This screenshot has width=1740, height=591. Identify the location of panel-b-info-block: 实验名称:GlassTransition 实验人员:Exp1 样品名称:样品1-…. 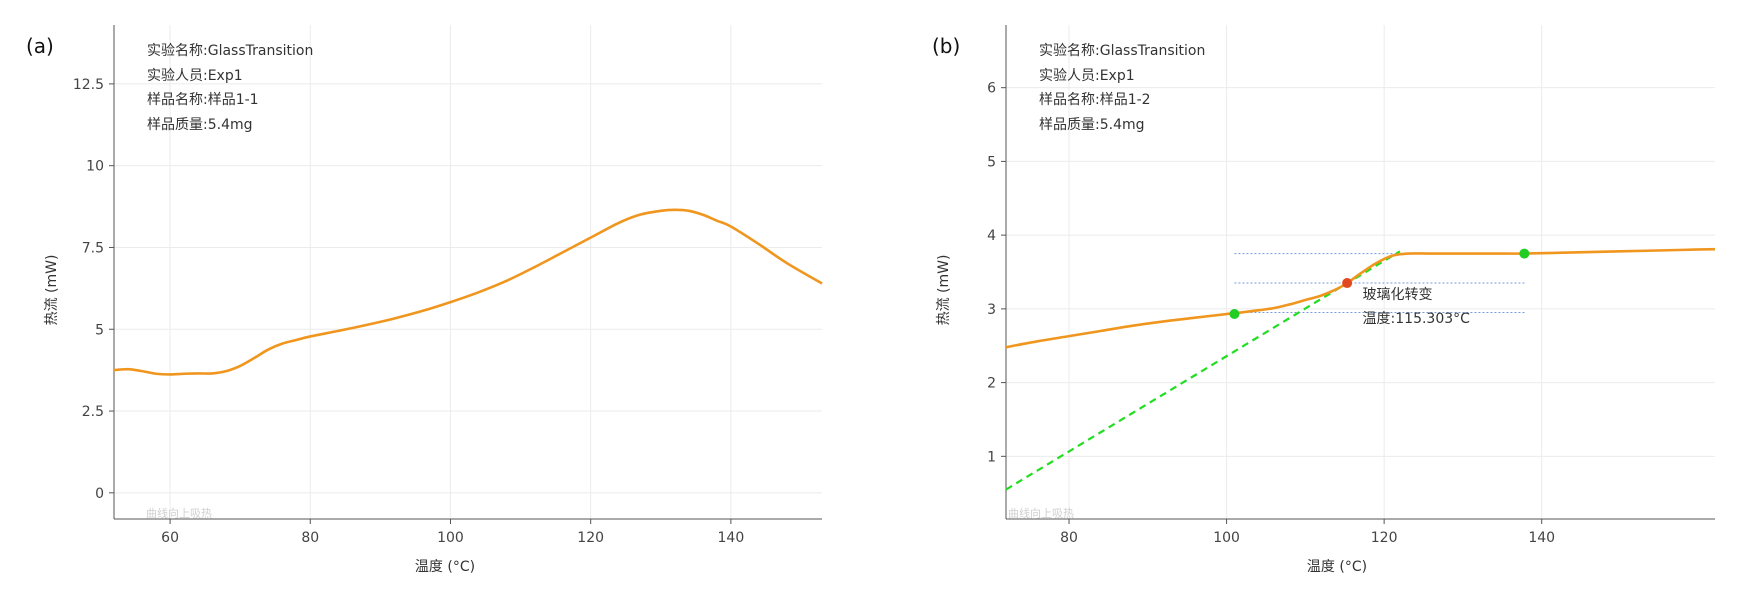
(1122, 88).